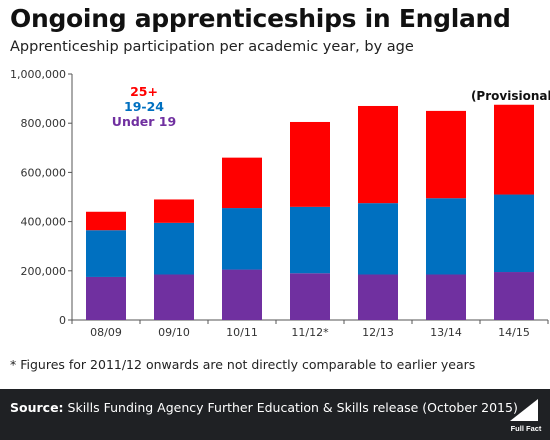 Image resolution: width=550 pixels, height=440 pixels. I want to click on bar-25--11-12-, so click(310, 164).